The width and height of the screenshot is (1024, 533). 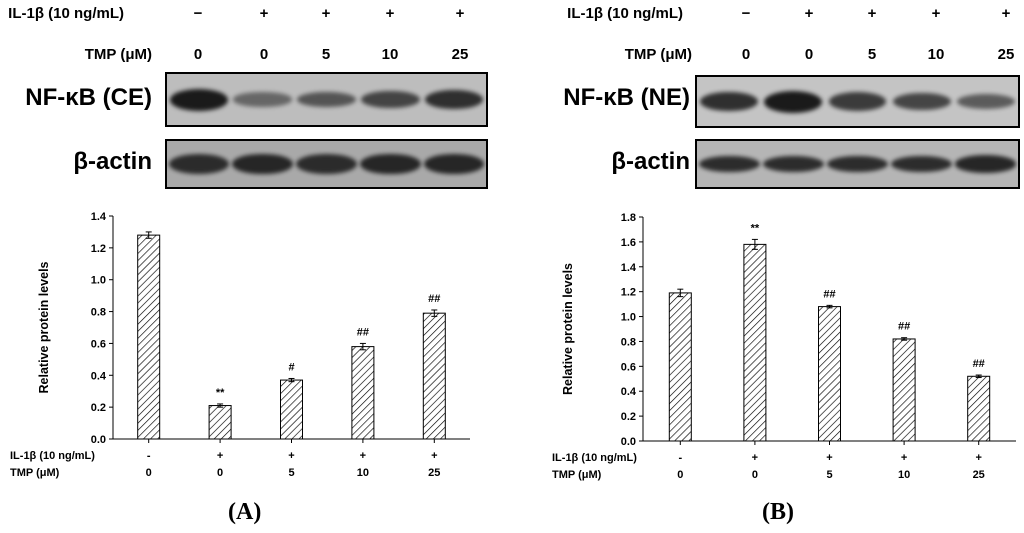 What do you see at coordinates (778, 512) in the screenshot?
I see `panel-letter: (B)` at bounding box center [778, 512].